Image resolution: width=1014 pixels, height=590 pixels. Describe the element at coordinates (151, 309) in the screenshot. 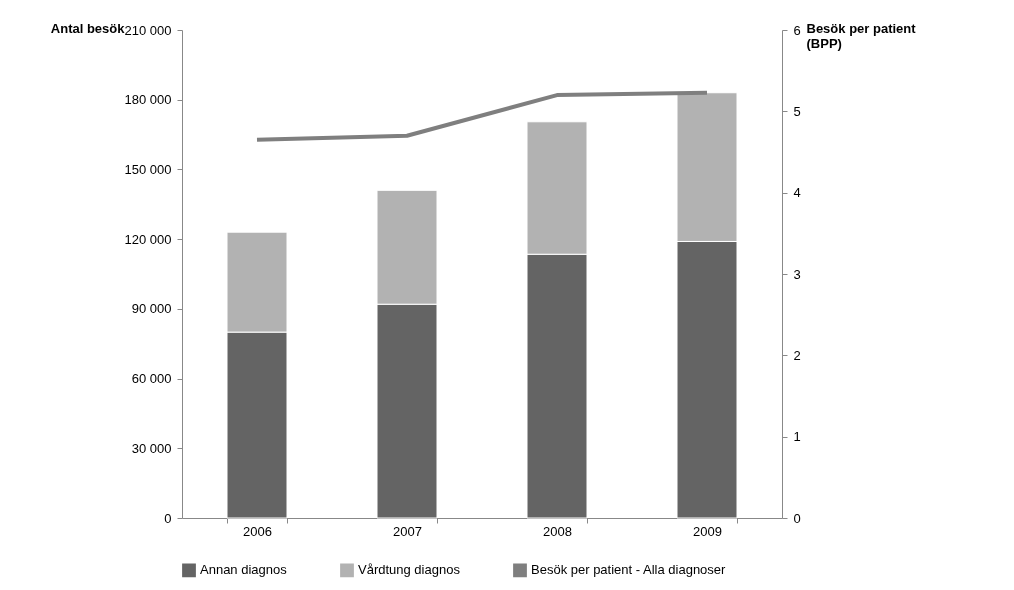

I see `y-tick-label: 90 000` at that location.